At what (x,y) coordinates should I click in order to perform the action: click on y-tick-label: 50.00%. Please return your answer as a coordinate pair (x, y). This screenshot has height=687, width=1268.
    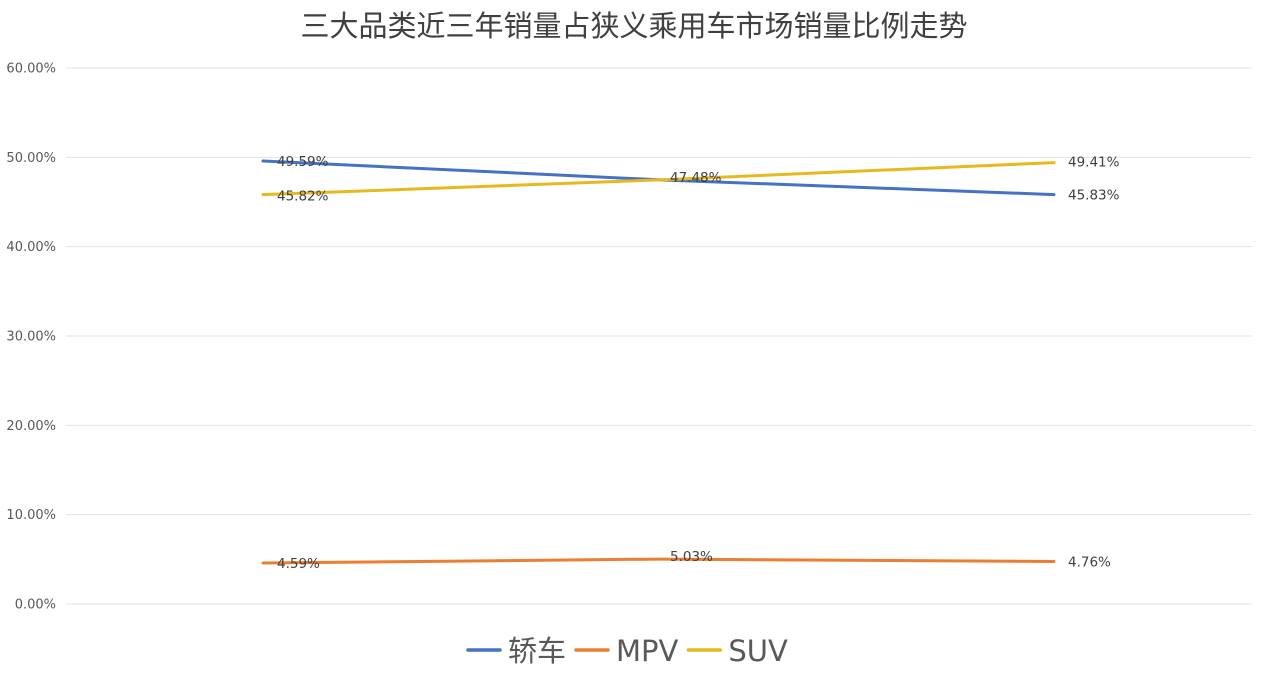
    Looking at the image, I should click on (31, 158).